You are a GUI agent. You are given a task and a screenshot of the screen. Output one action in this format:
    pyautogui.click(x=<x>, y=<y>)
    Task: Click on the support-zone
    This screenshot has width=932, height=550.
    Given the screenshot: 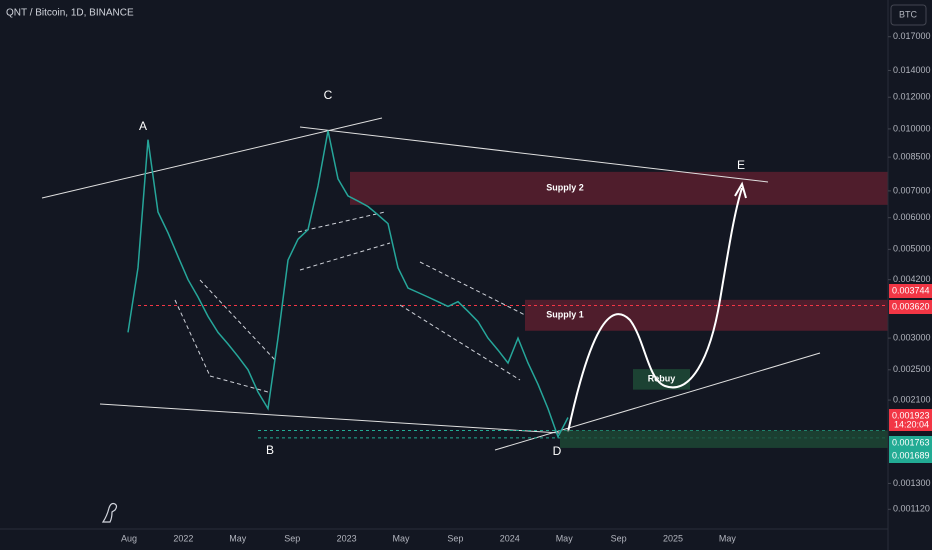 What is the action you would take?
    pyautogui.click(x=724, y=439)
    